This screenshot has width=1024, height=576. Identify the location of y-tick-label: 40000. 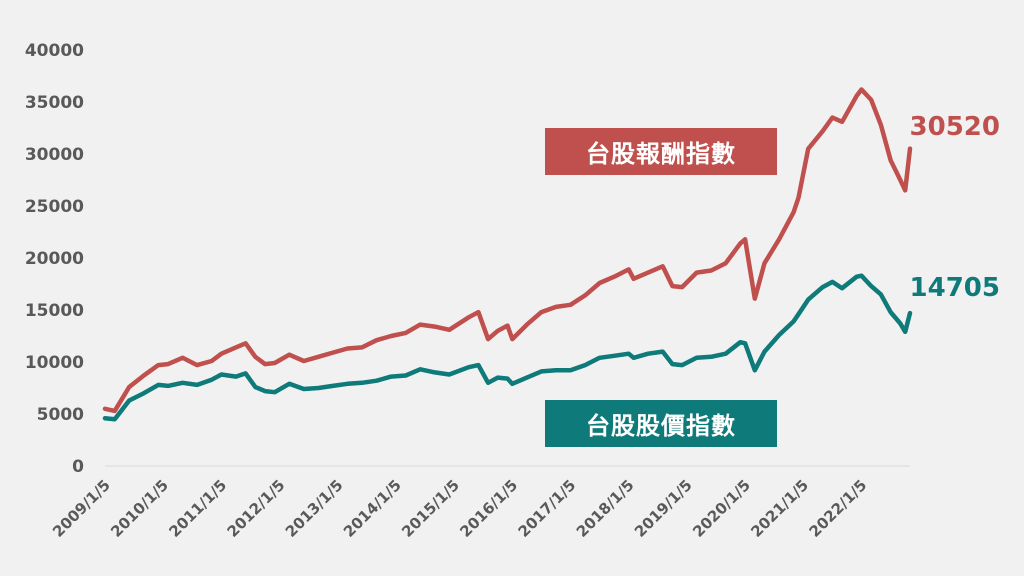
(54, 51).